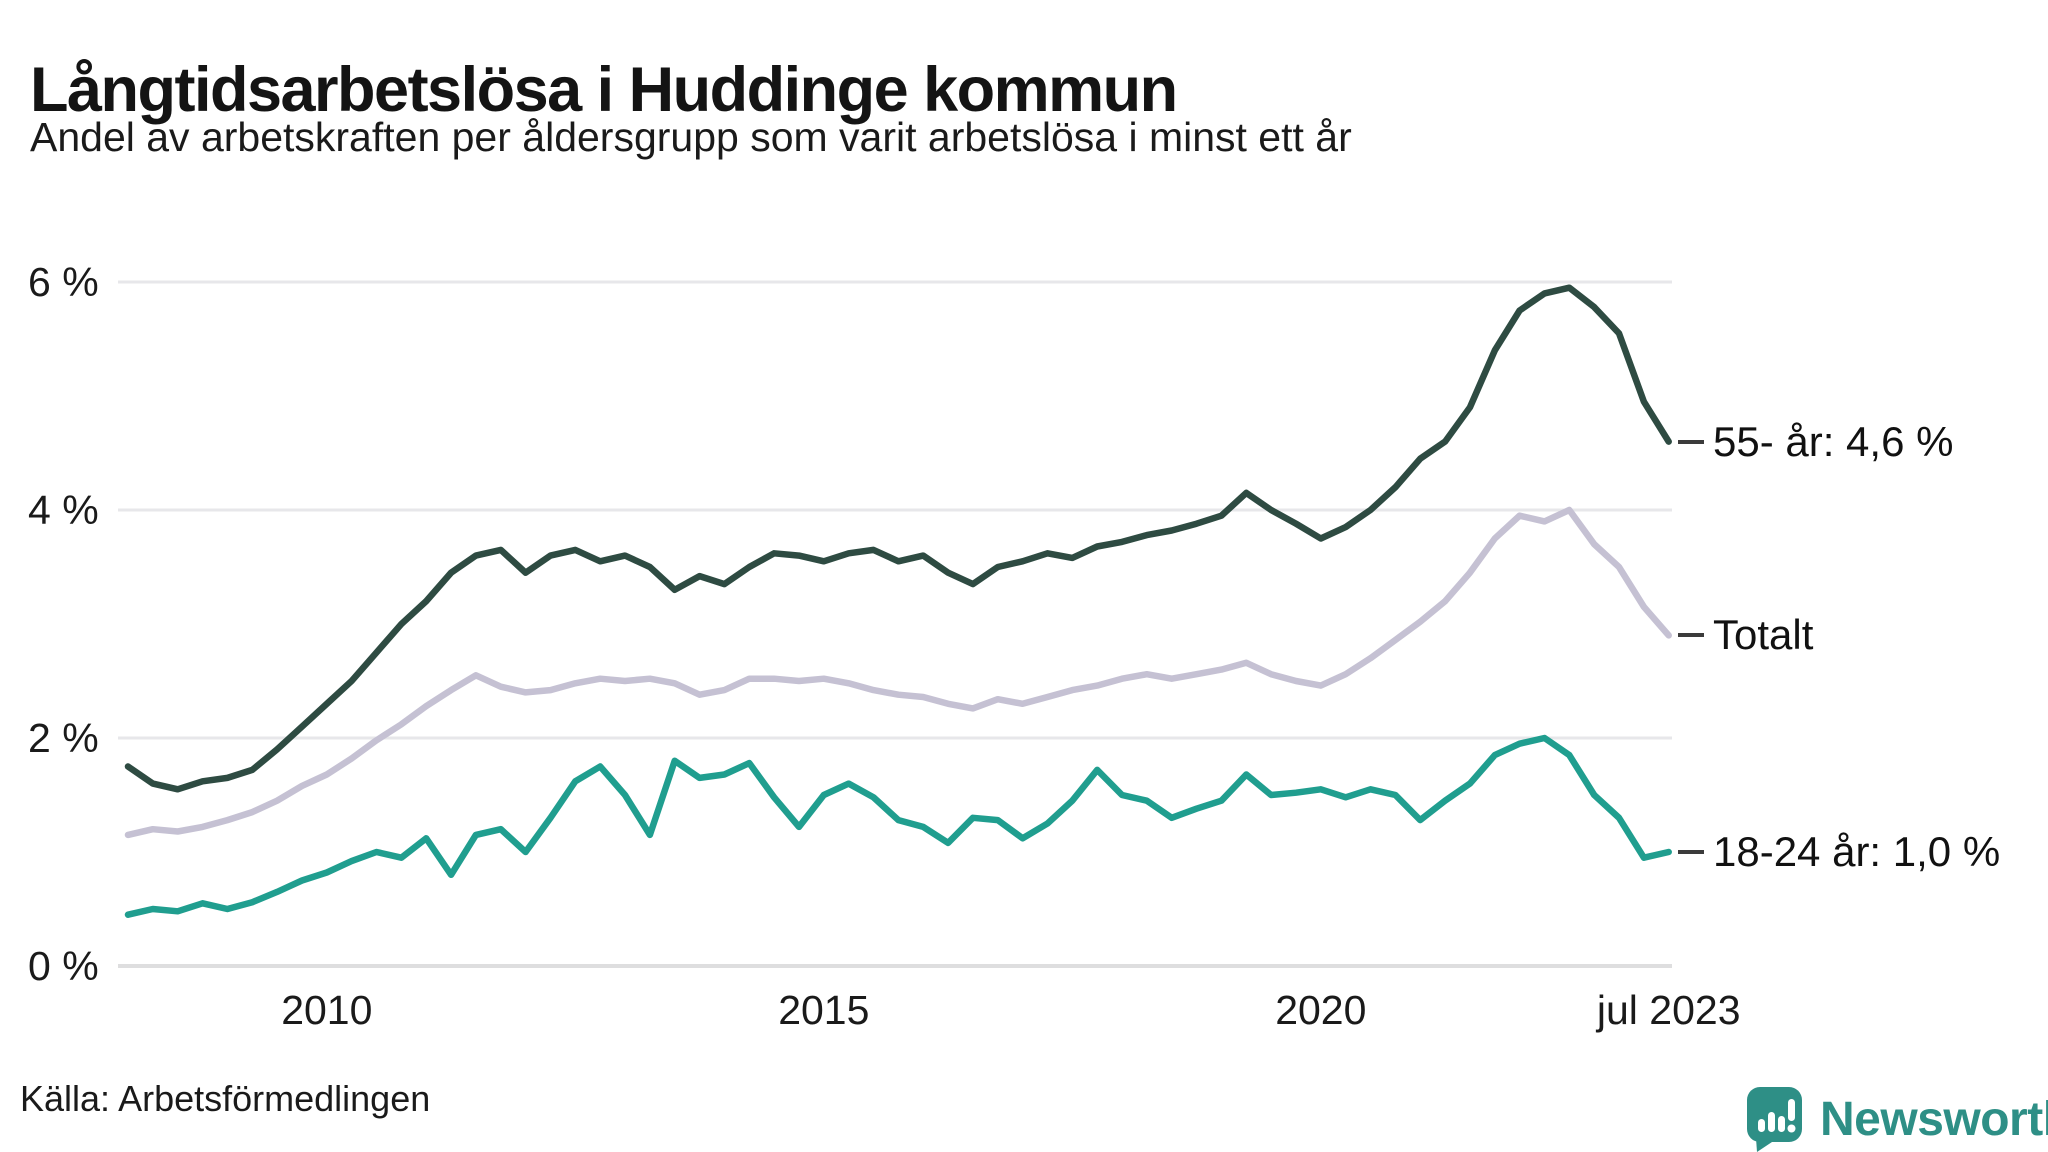  Describe the element at coordinates (1774, 1119) in the screenshot. I see `speech-bubble-bar-chart-icon` at that location.